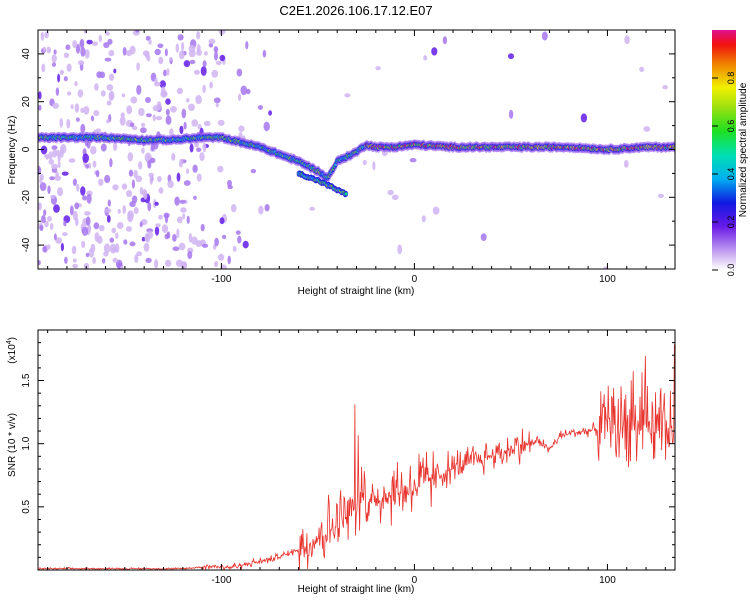 The width and height of the screenshot is (750, 600). I want to click on y-tick-label: 0.5, so click(26, 506).